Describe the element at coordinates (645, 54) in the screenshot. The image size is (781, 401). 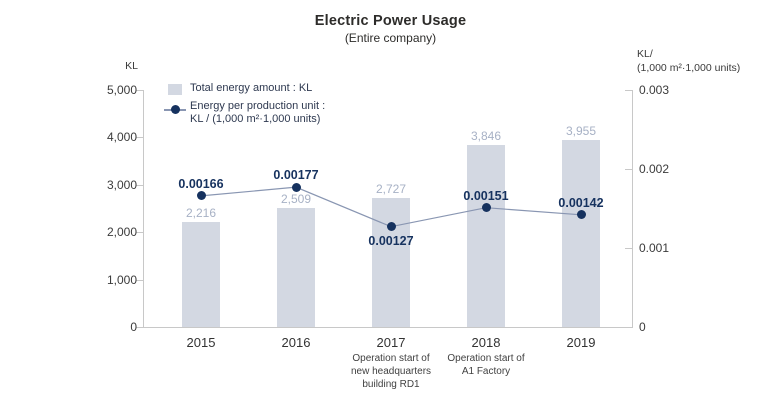
I see `right-axis-unit-line1: KL/` at that location.